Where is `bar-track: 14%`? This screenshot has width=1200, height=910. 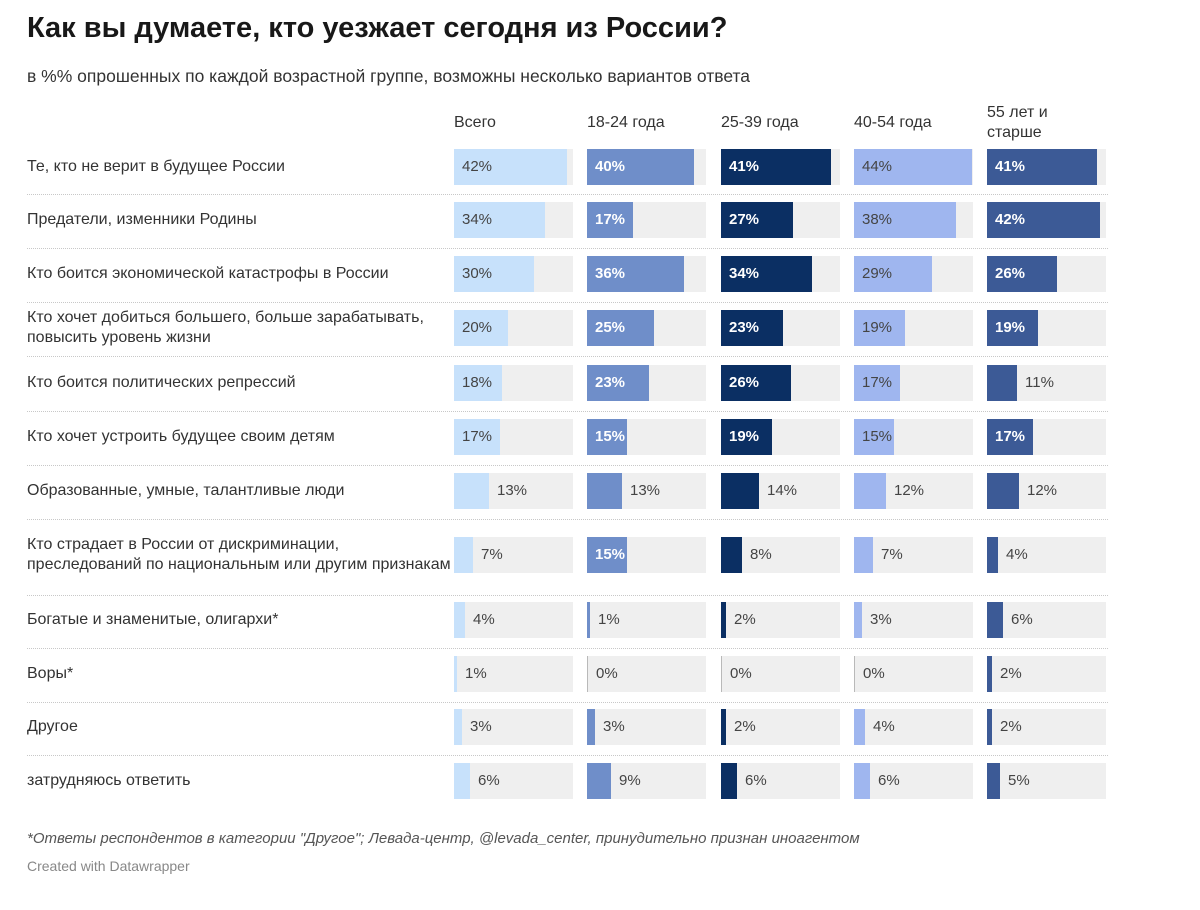
bar-track: 14% is located at coordinates (780, 491).